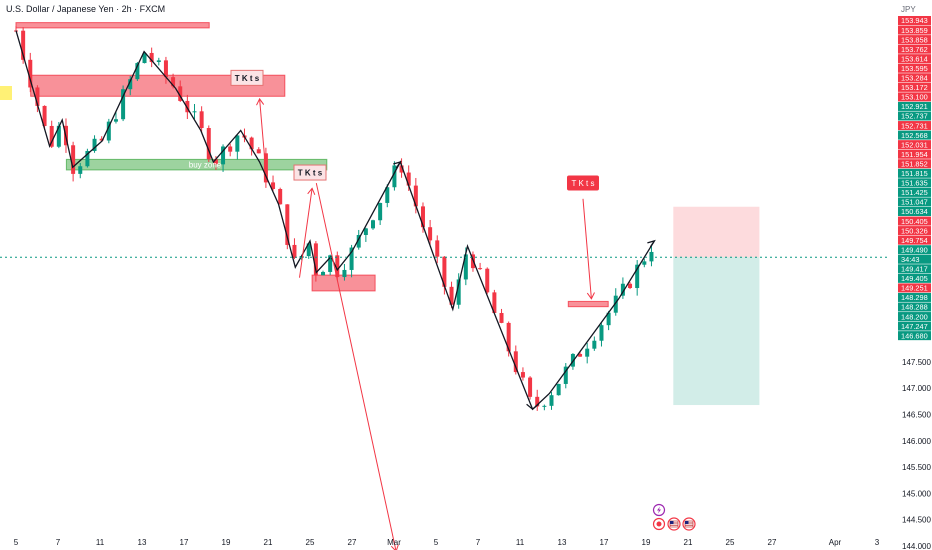 This screenshot has width=932, height=550. I want to click on price-tag-text: 153.762, so click(914, 49).